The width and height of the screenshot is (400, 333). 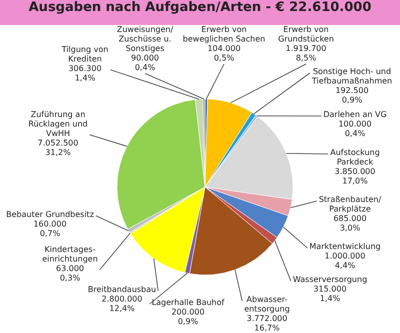 I want to click on data-label: 306.300 1,4%, so click(x=85, y=73).